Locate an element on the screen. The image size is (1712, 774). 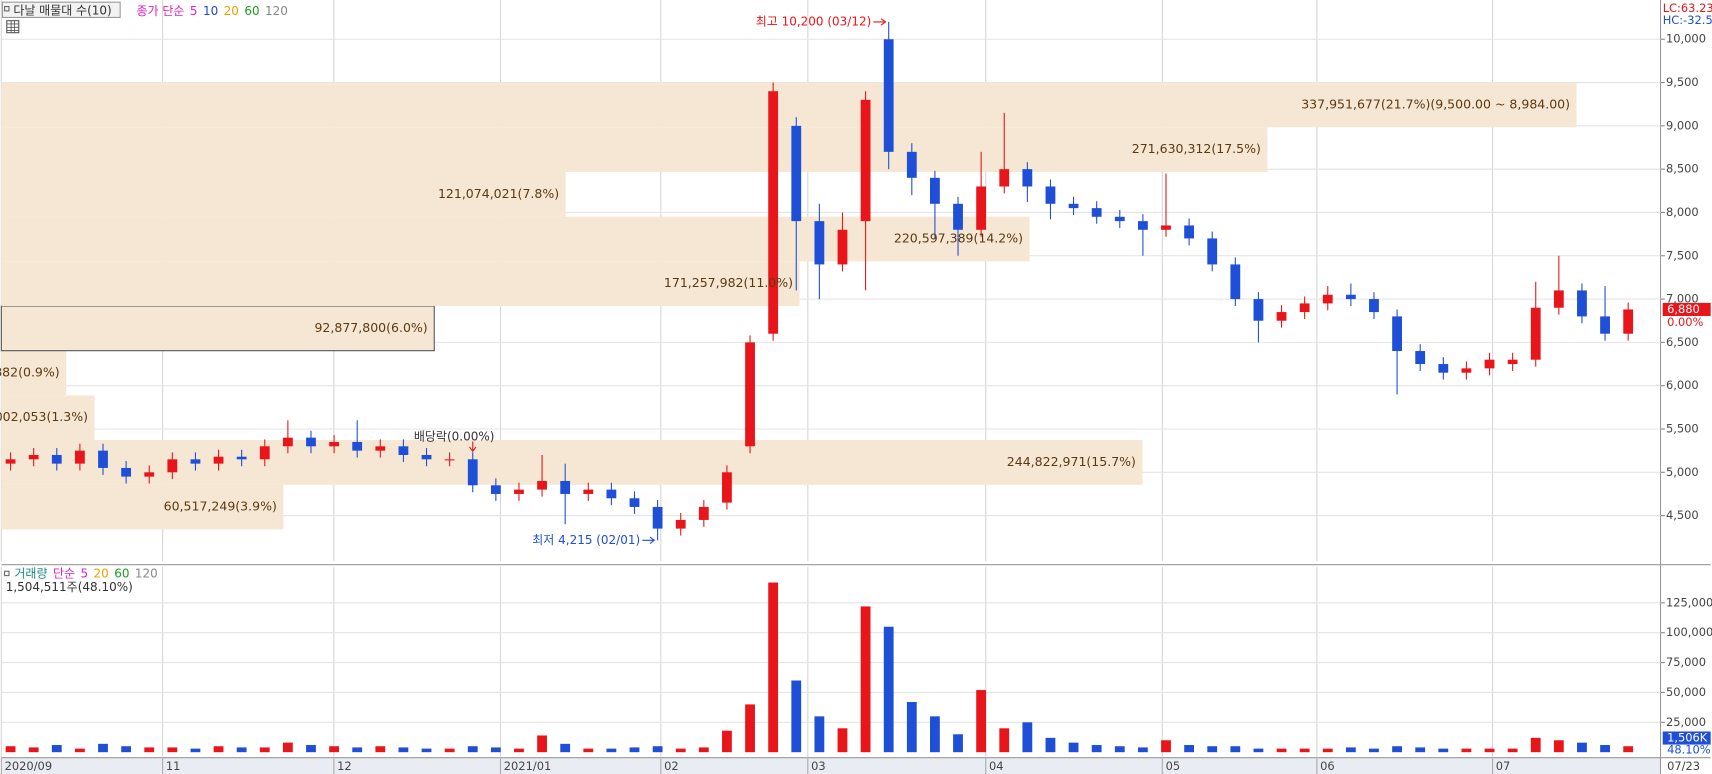
volume-profile-label: 13,916,882(0.9%) is located at coordinates (30, 372).